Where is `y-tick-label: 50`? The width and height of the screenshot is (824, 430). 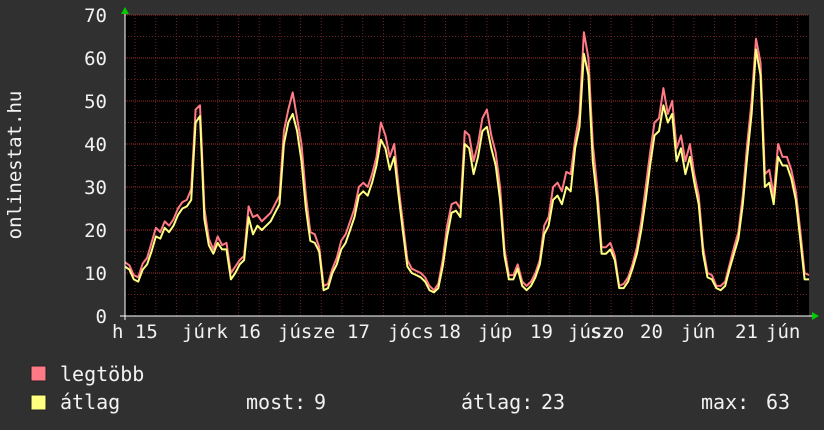 y-tick-label: 50 is located at coordinates (95, 102).